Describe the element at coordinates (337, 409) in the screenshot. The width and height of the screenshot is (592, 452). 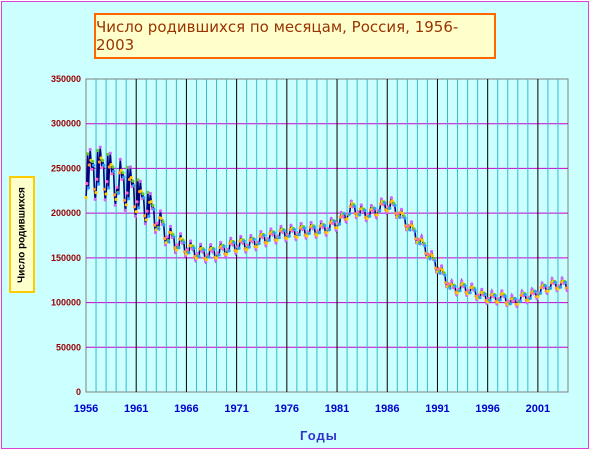
I see `x-tick-label: 1981` at that location.